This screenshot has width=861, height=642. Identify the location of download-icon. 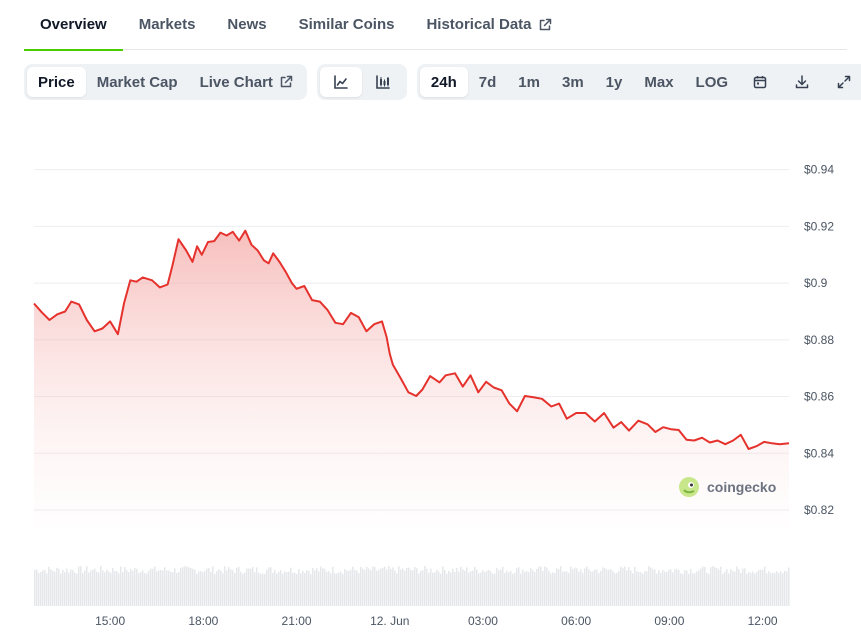
(802, 82).